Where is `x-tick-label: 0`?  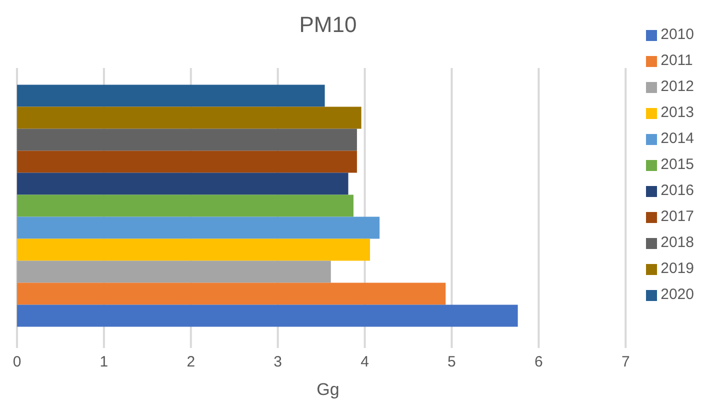 x-tick-label: 0 is located at coordinates (17, 362).